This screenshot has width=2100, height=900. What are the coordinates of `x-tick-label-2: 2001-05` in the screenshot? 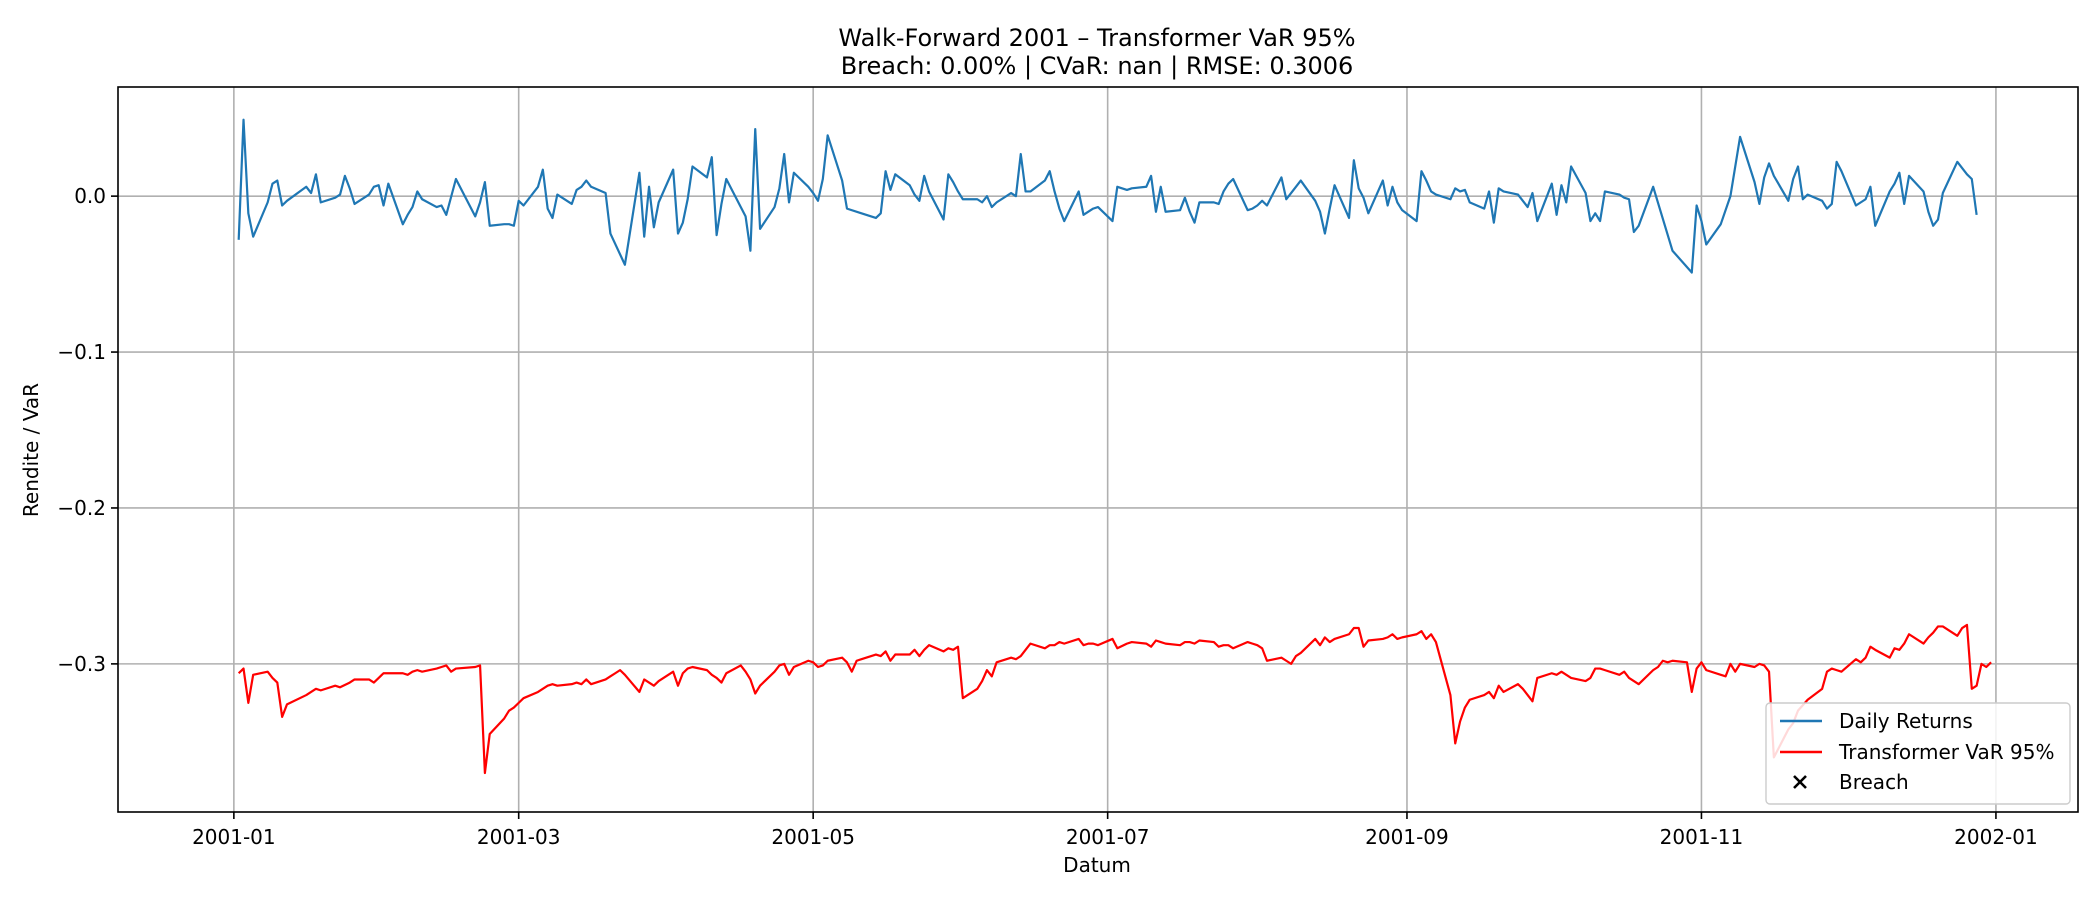 It's located at (813, 837).